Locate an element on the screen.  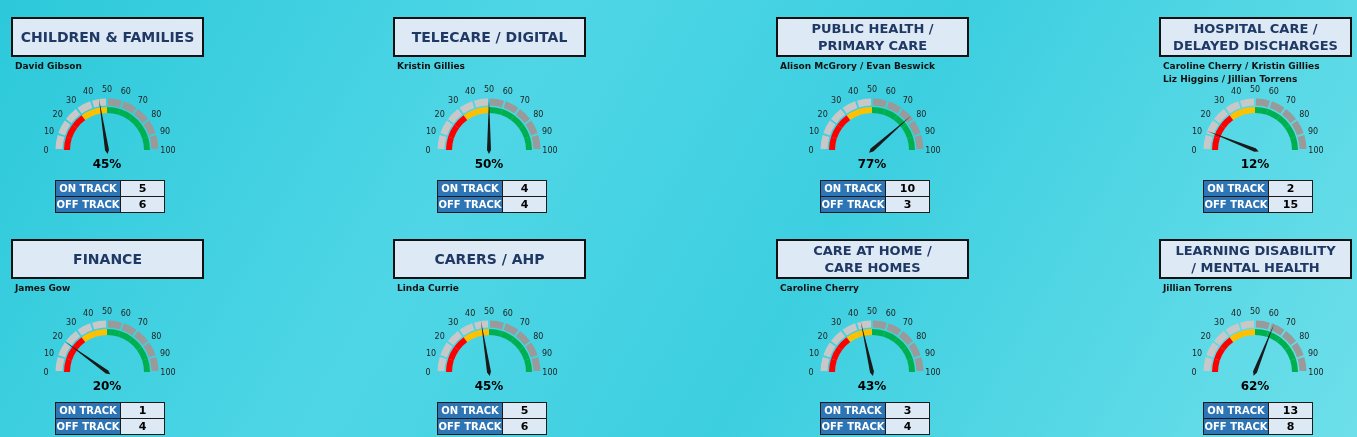
data-label: 62% is located at coordinates (1255, 386).